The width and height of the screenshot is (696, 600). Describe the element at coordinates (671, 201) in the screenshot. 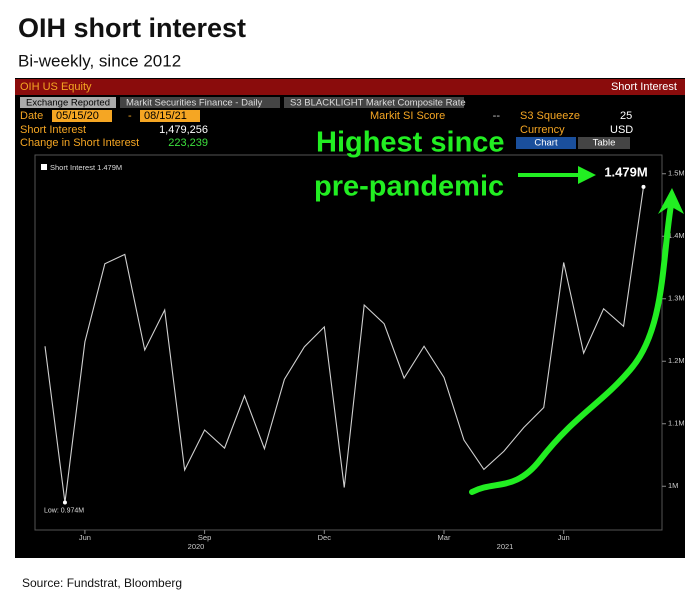

I see `curve-arrow-head` at that location.